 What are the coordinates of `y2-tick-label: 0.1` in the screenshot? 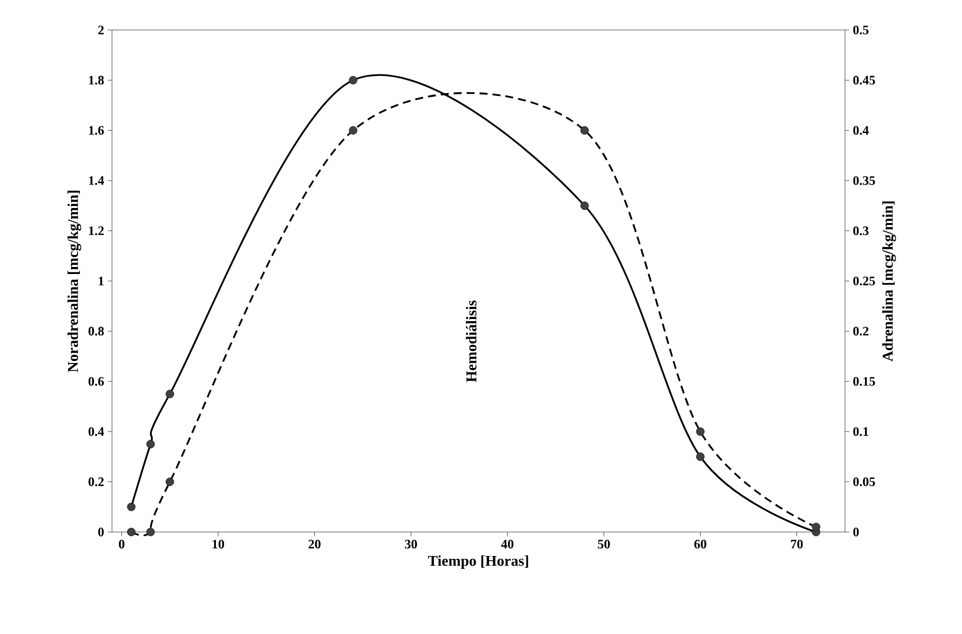 It's located at (860, 431).